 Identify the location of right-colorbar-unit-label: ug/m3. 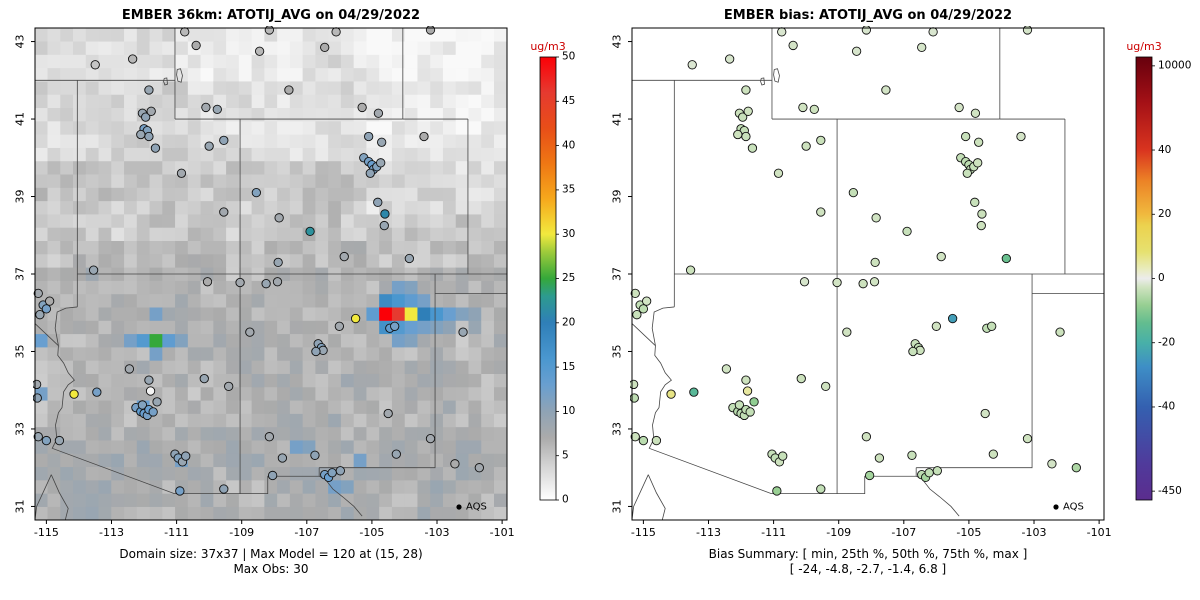
(1144, 46).